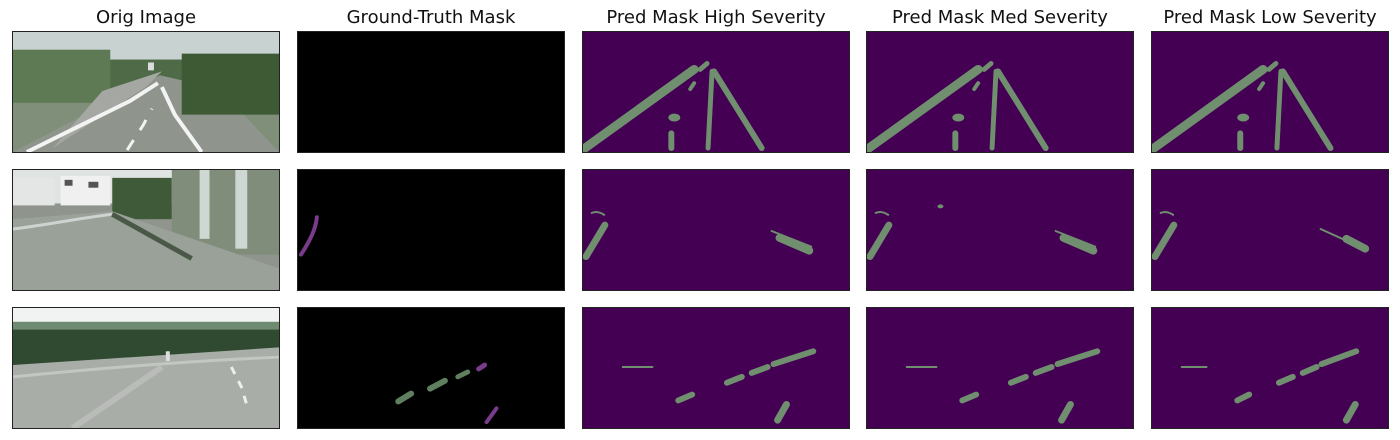 The height and width of the screenshot is (440, 1400). What do you see at coordinates (146, 17) in the screenshot?
I see `column-title-orig-image: Orig Image` at bounding box center [146, 17].